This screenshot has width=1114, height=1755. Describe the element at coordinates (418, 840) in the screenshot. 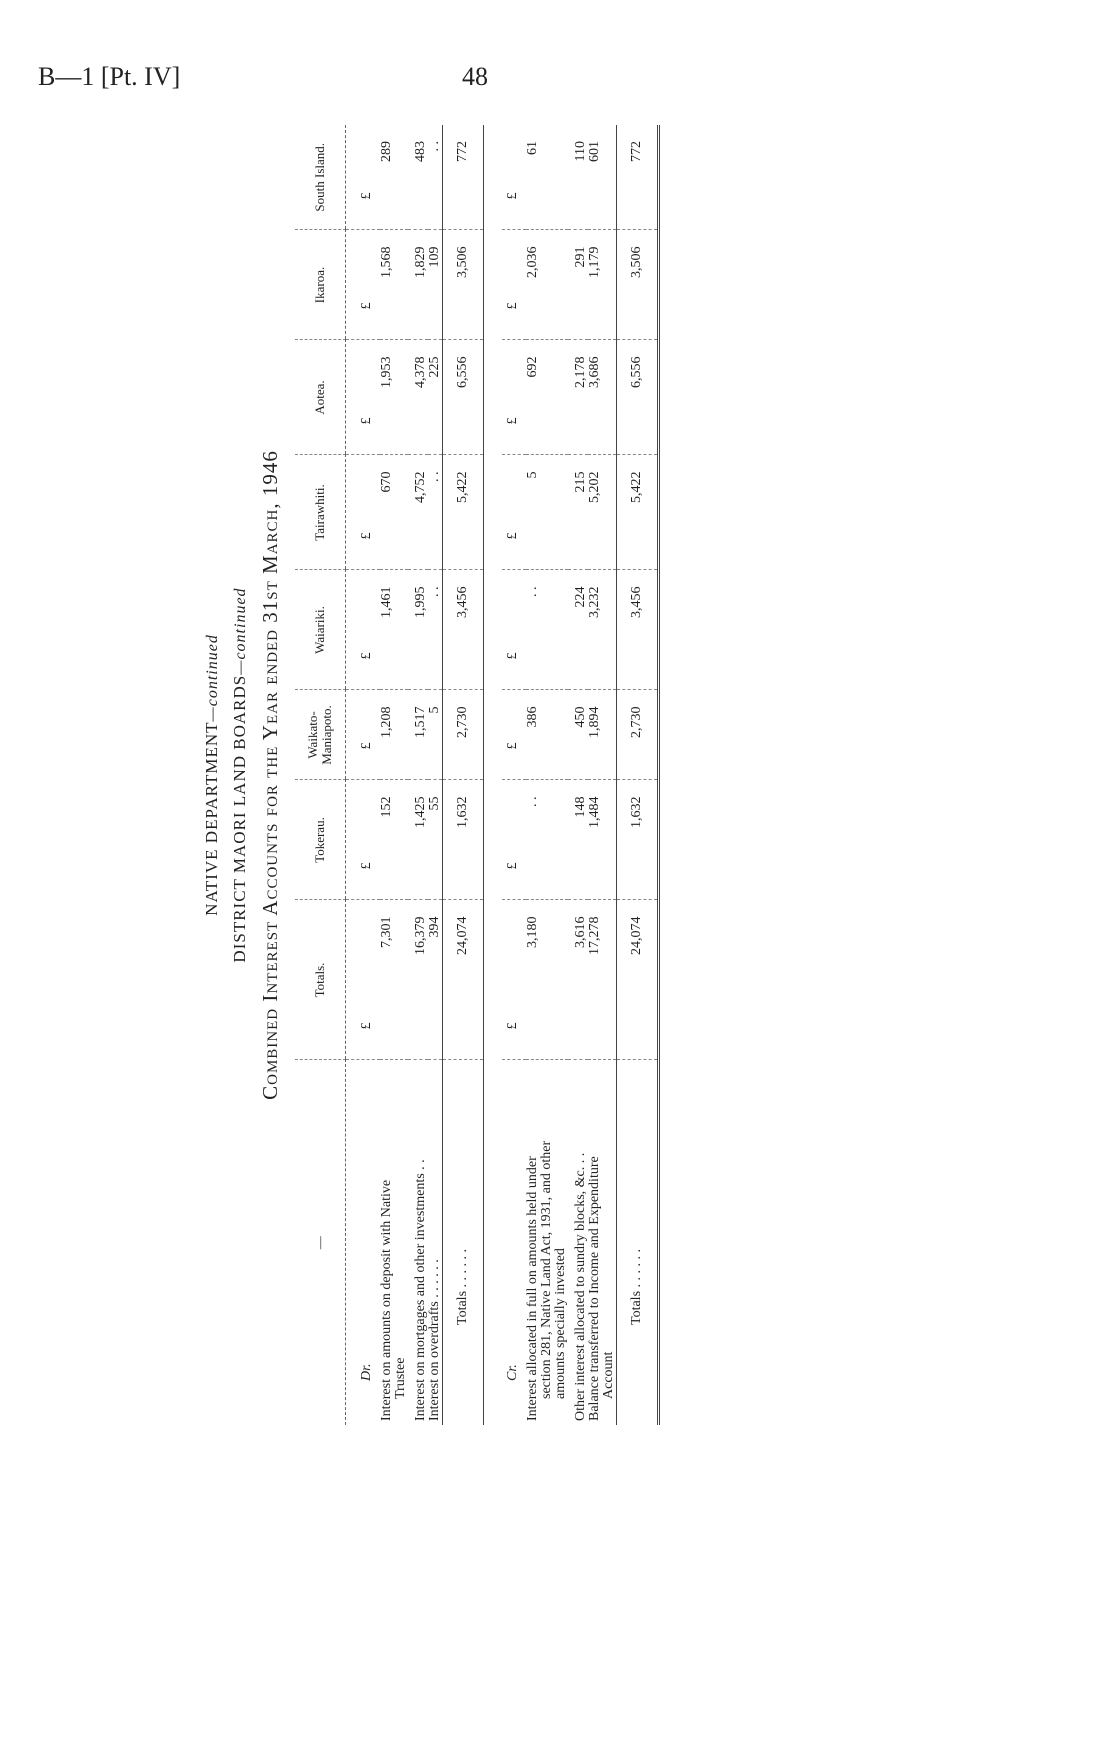

I see `value-cell: 1,425` at that location.